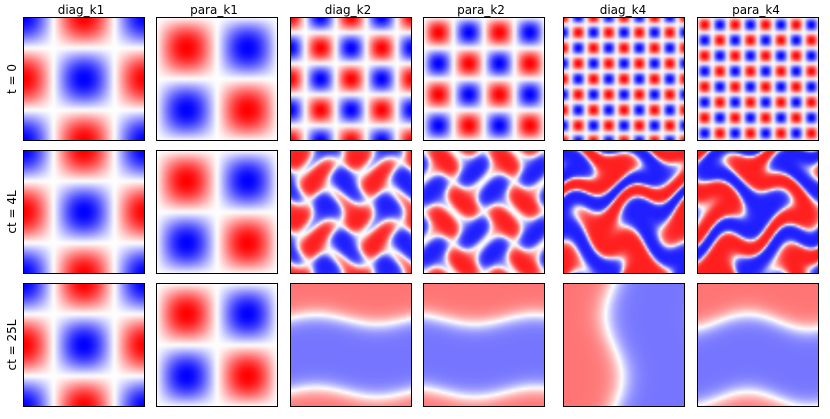  I want to click on field-panel-para_k1-row3, so click(217, 345).